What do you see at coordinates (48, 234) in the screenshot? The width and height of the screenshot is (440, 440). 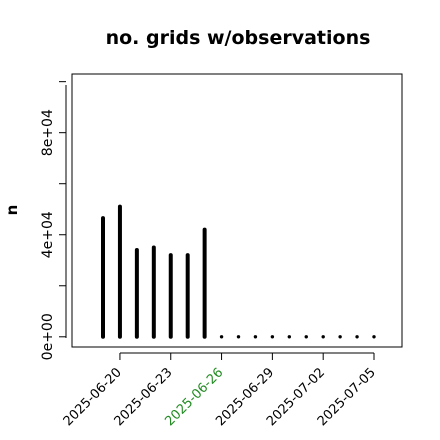 I see `y-tick-label: 4e+04` at bounding box center [48, 234].